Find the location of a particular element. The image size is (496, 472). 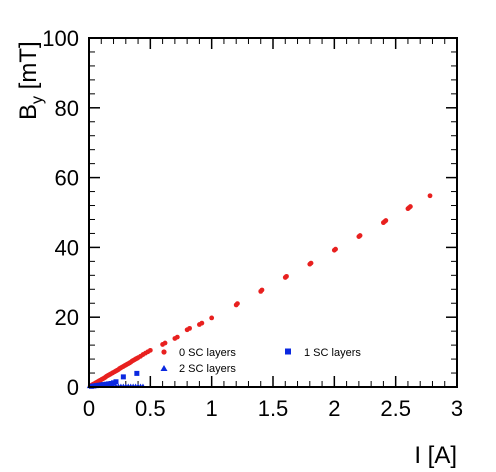

y-tick-label: 60 is located at coordinates (67, 178).